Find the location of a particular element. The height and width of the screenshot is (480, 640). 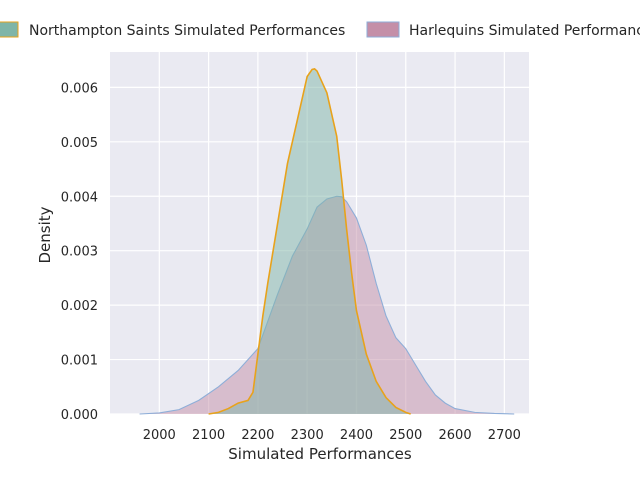

y-axis-ticks: 0.000 0.001 0.002 0.003 0.004 0.005 0.006 is located at coordinates (79, 252).